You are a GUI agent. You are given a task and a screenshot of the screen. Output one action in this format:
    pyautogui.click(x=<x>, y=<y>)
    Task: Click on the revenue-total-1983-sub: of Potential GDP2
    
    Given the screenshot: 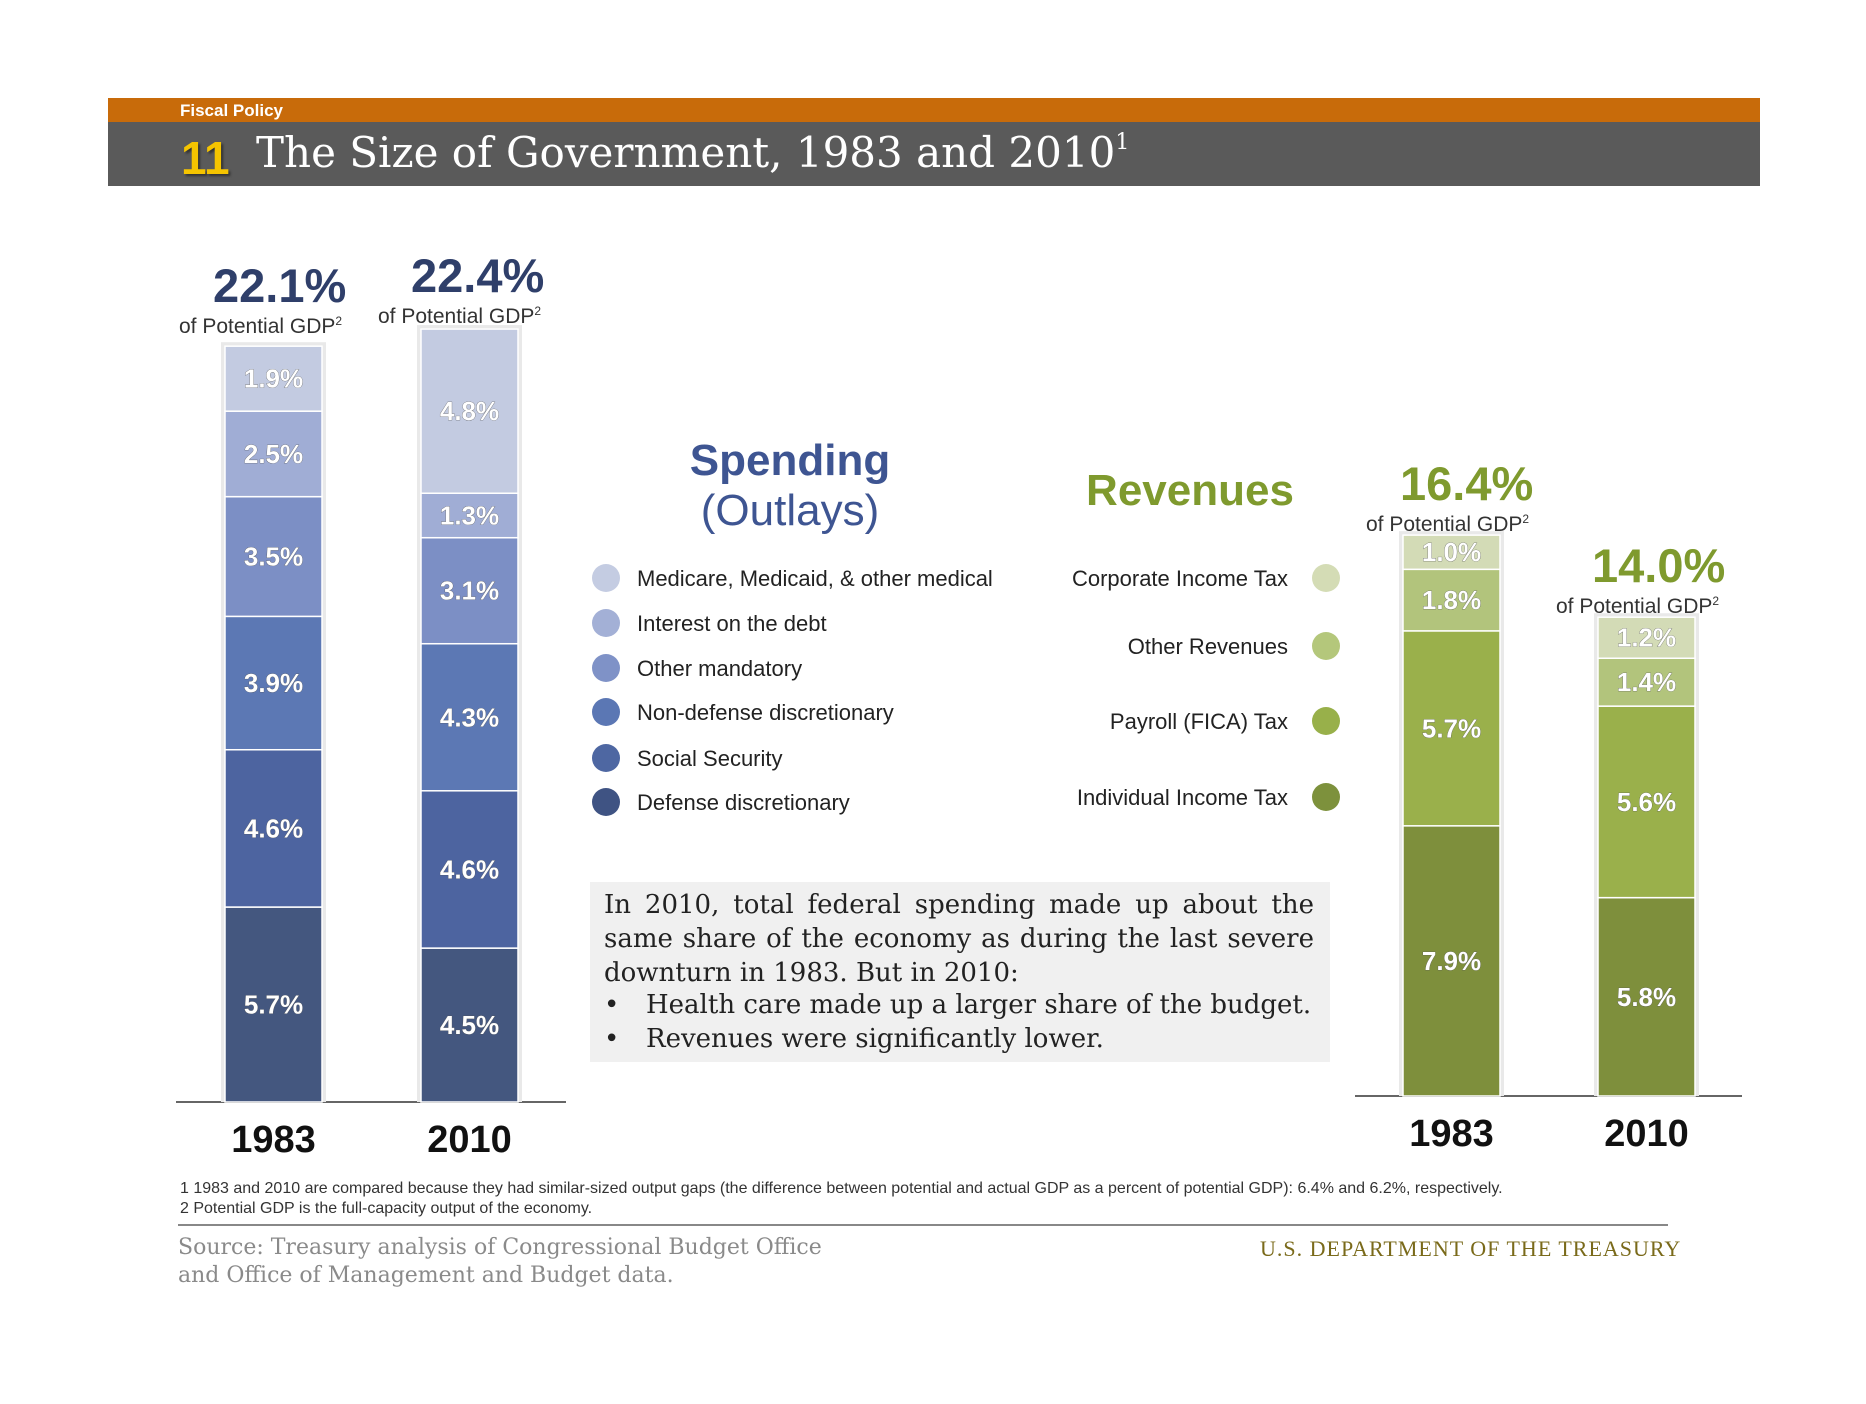 What is the action you would take?
    pyautogui.click(x=1447, y=524)
    